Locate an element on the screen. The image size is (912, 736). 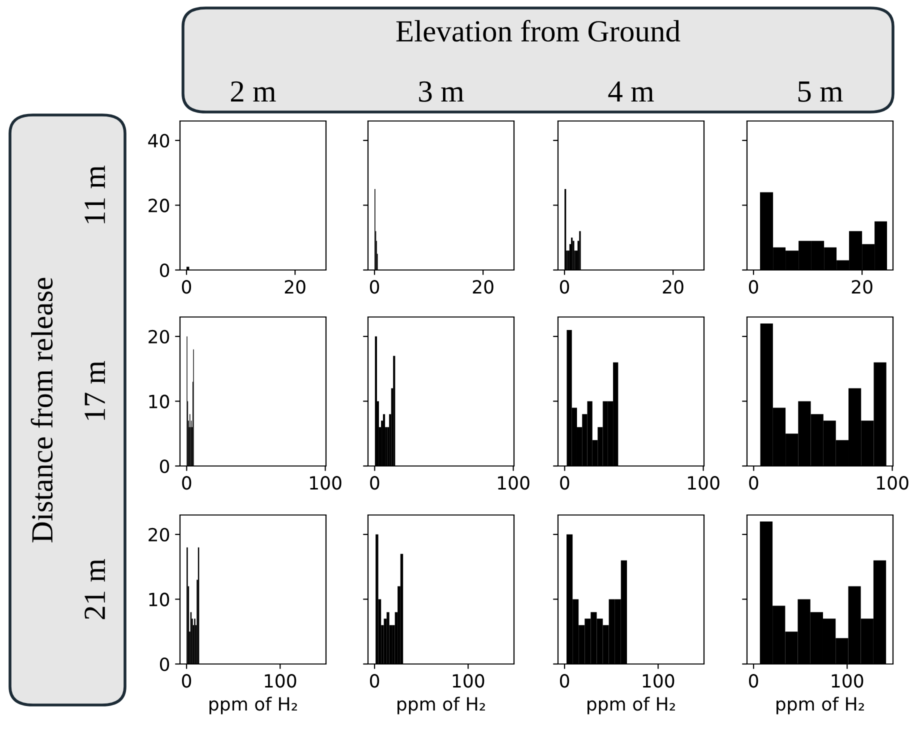
y-axis-title: 17 m is located at coordinates (94, 390).